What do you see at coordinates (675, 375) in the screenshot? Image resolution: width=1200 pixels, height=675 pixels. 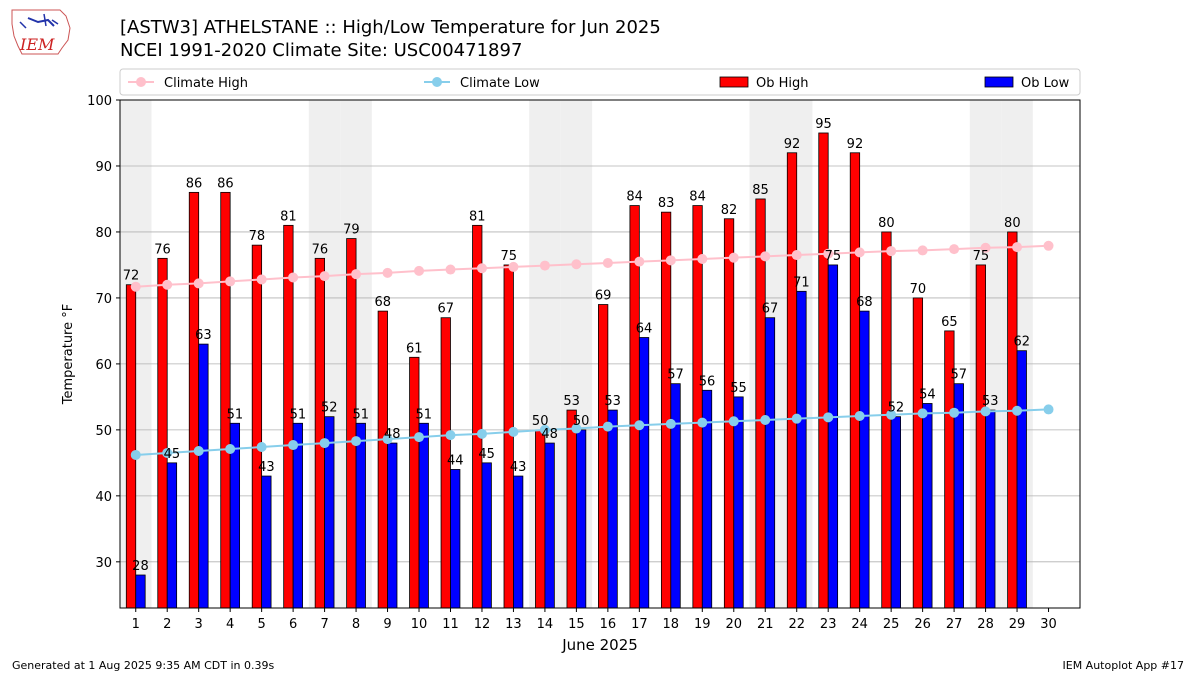 I see `ob-low-label: 57` at bounding box center [675, 375].